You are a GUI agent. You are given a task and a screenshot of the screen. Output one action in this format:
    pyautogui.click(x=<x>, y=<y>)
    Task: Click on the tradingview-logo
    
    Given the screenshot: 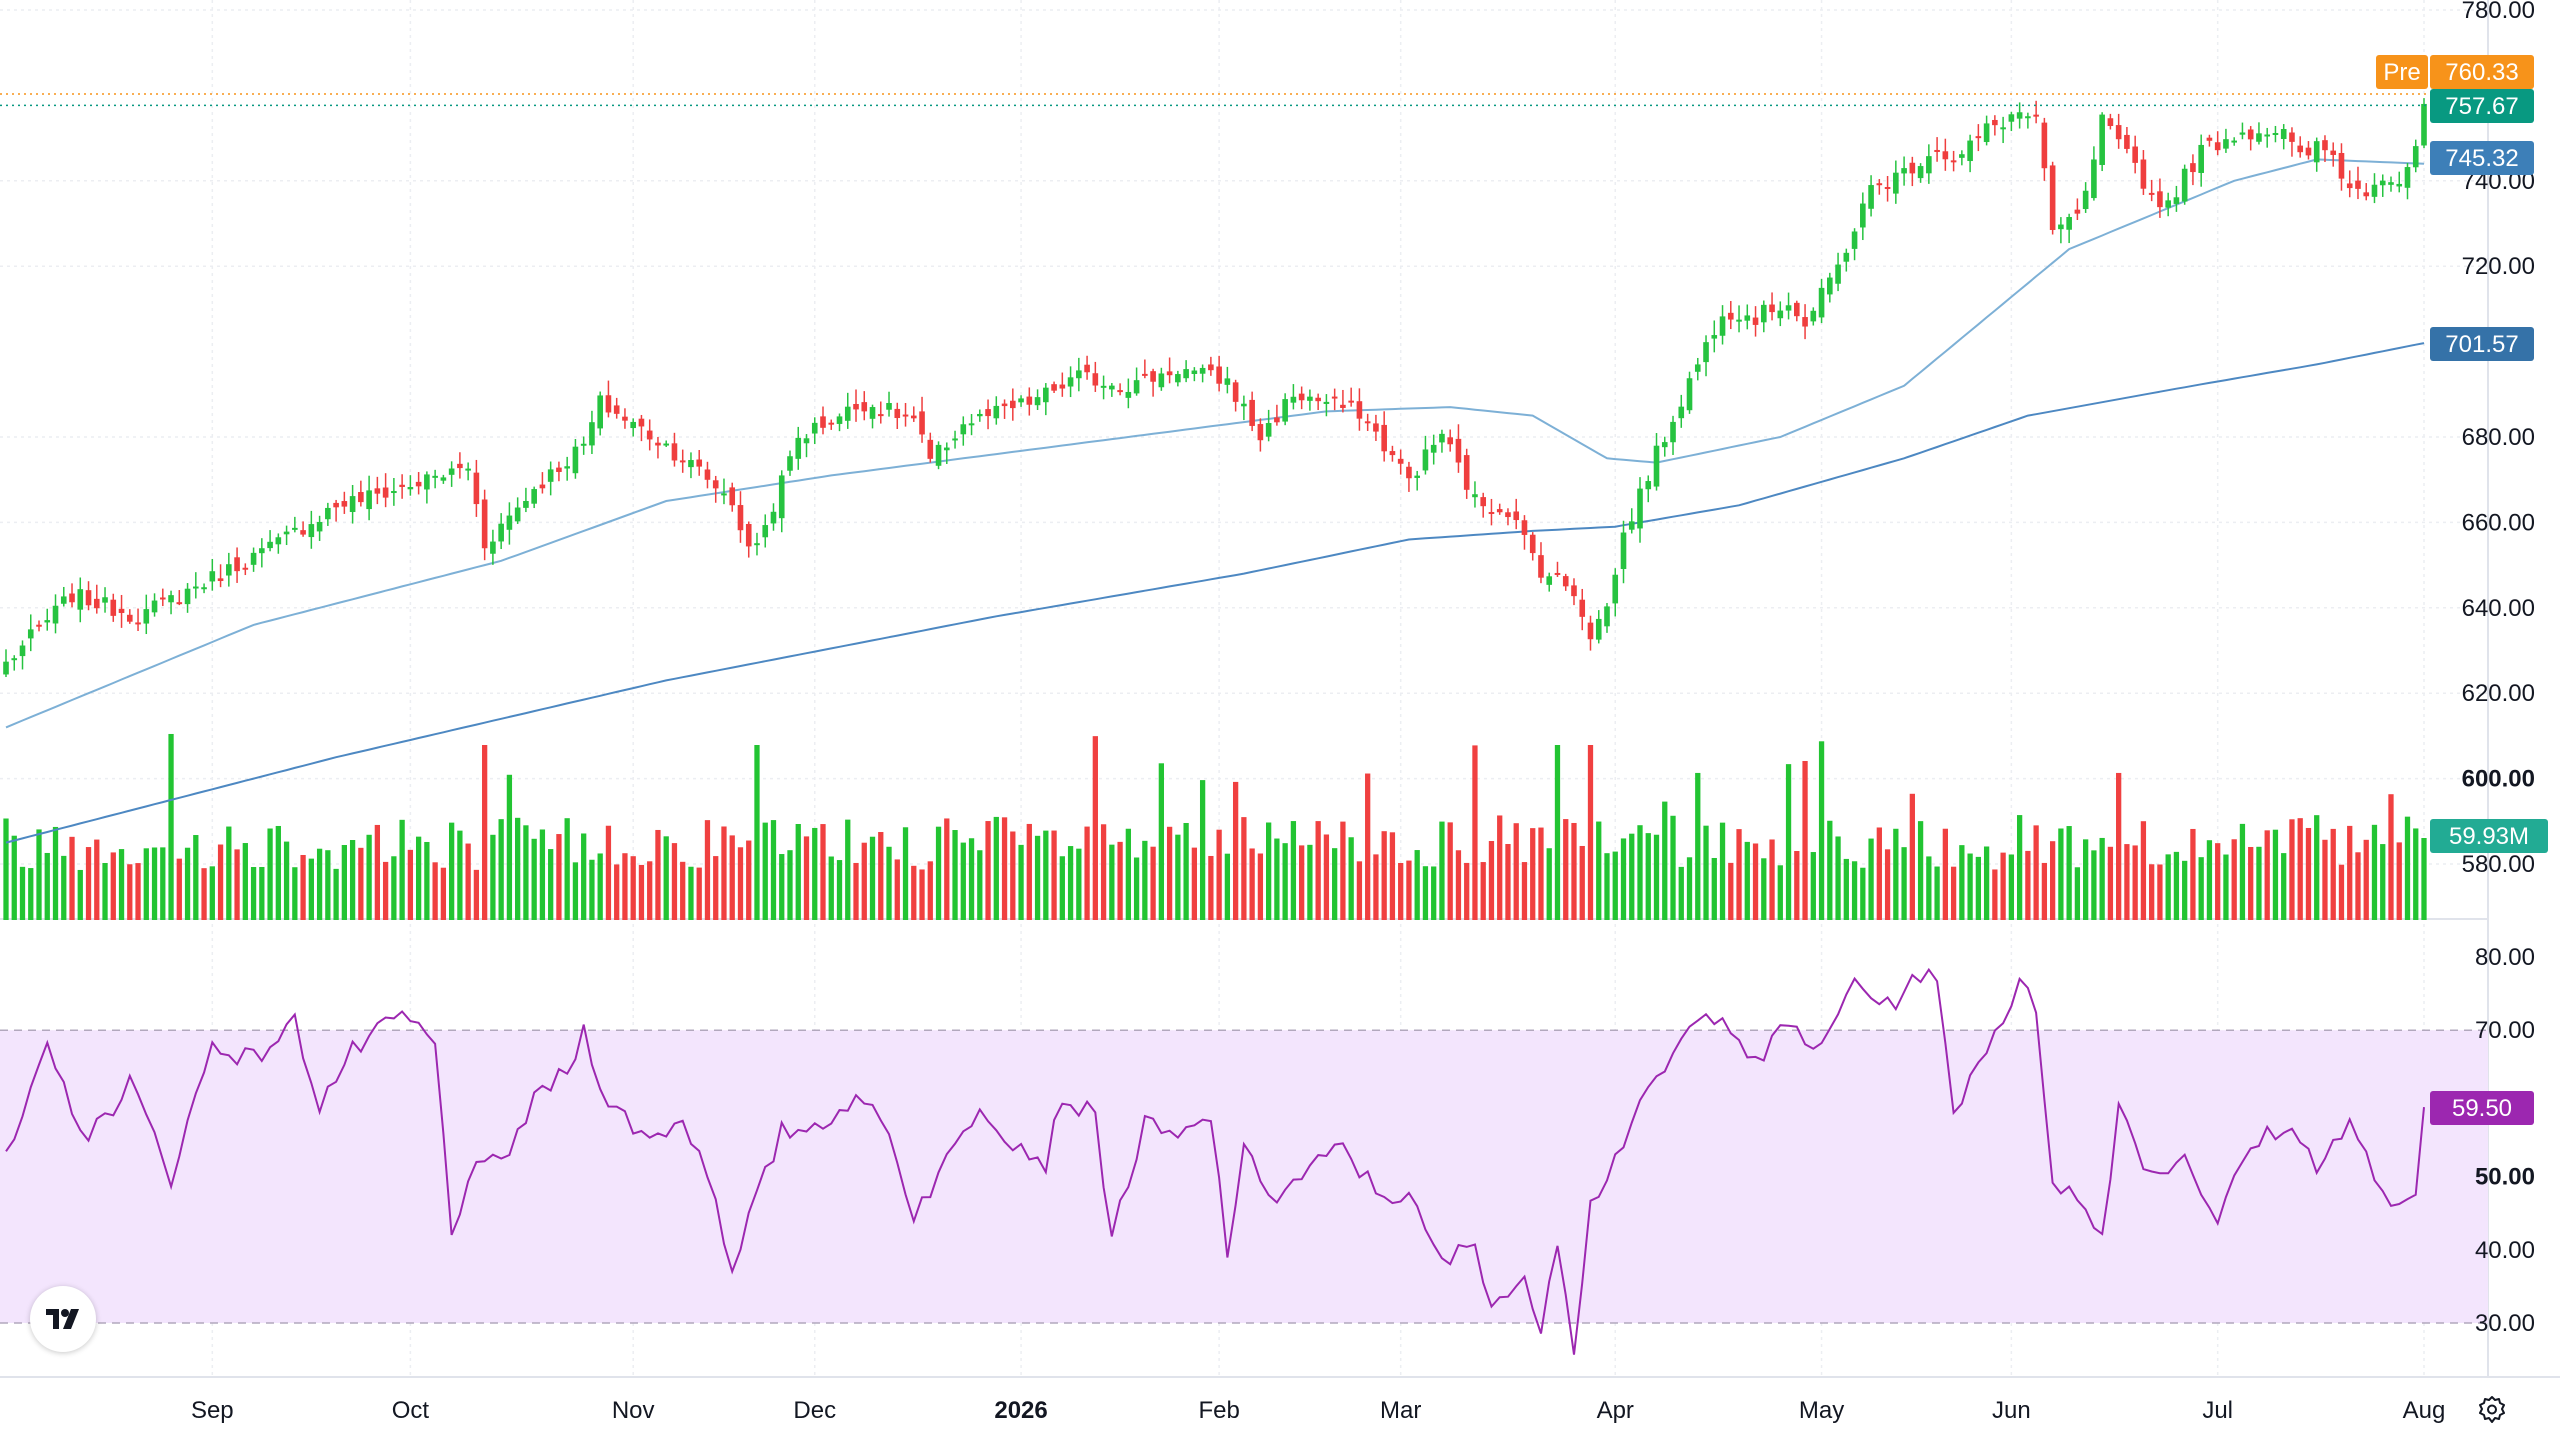 What is the action you would take?
    pyautogui.click(x=63, y=1319)
    